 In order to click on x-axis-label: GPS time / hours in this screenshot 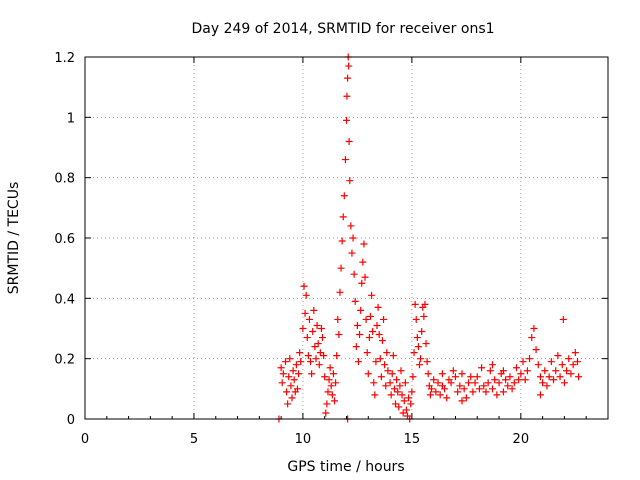, I will do `click(345, 467)`.